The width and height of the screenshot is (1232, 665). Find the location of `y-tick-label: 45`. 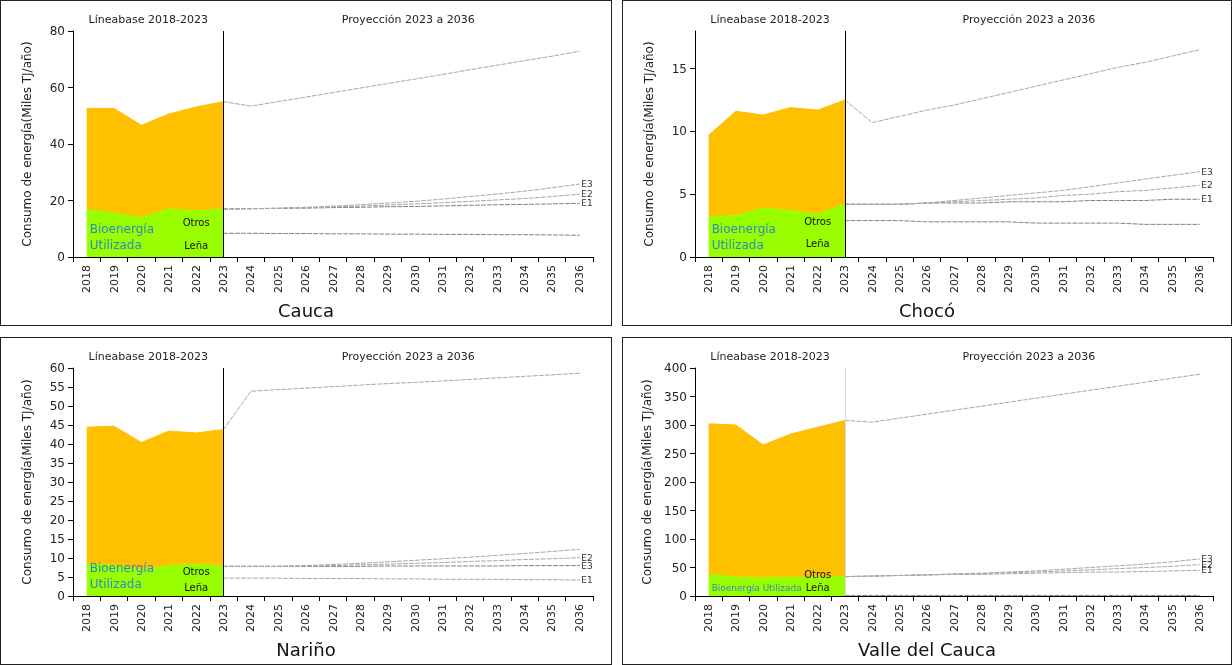

y-tick-label: 45 is located at coordinates (57, 425).